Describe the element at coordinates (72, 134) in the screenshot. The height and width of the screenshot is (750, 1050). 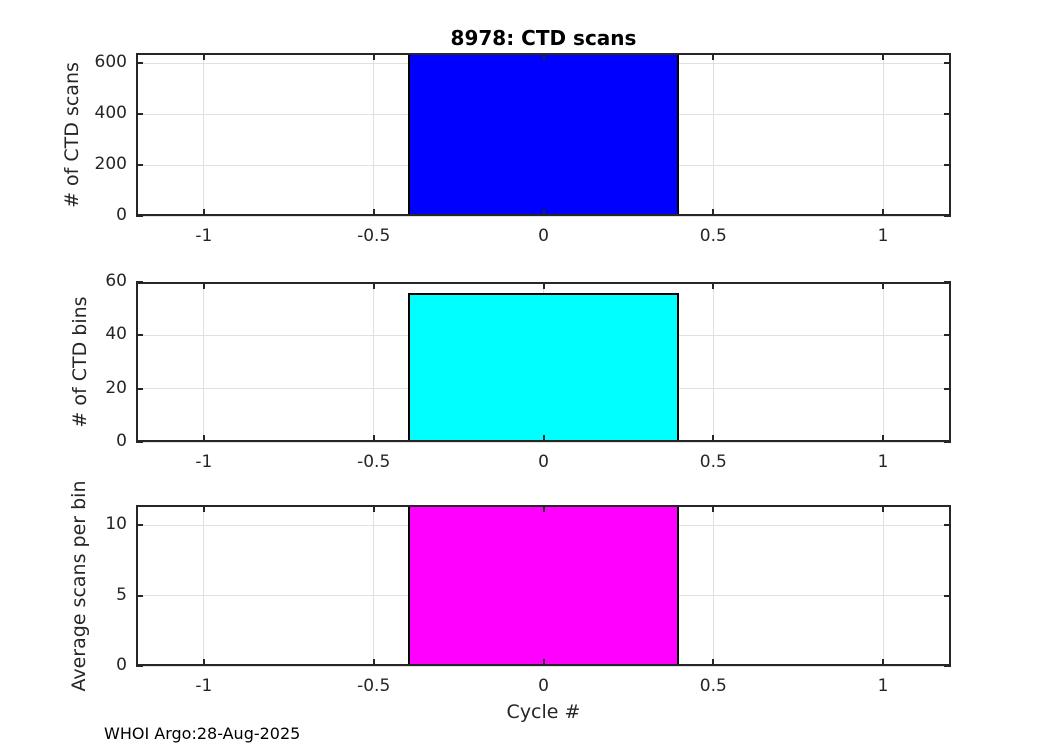
I see `y-axis-label: # of CTD scans` at that location.